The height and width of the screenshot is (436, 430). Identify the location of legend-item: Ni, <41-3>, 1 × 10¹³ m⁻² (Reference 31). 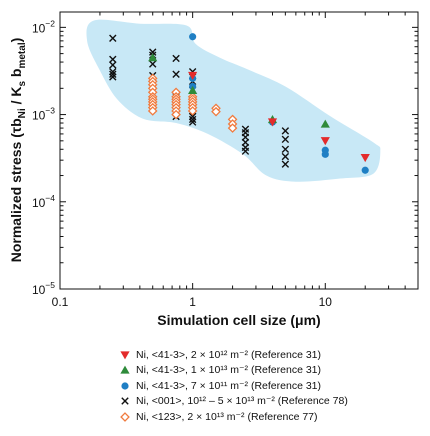
(271, 371).